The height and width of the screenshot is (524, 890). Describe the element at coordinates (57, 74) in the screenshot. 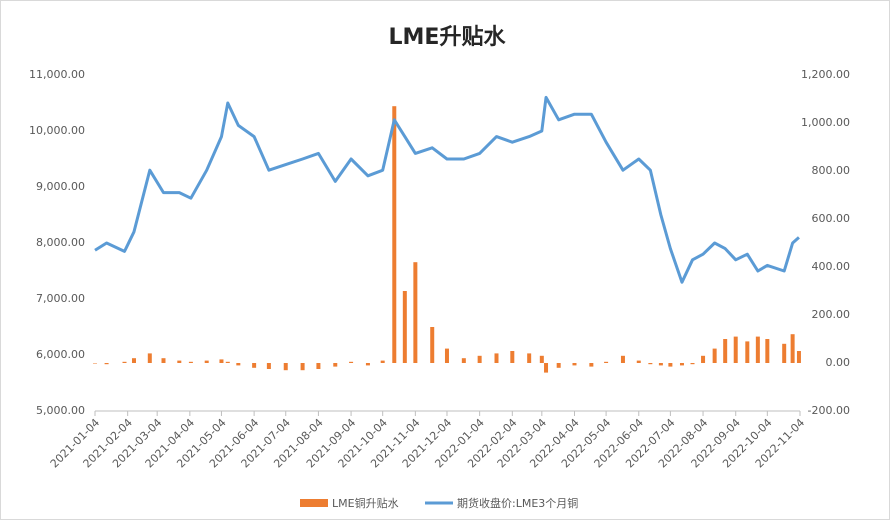

I see `y-tick-label: 11,000.00` at that location.